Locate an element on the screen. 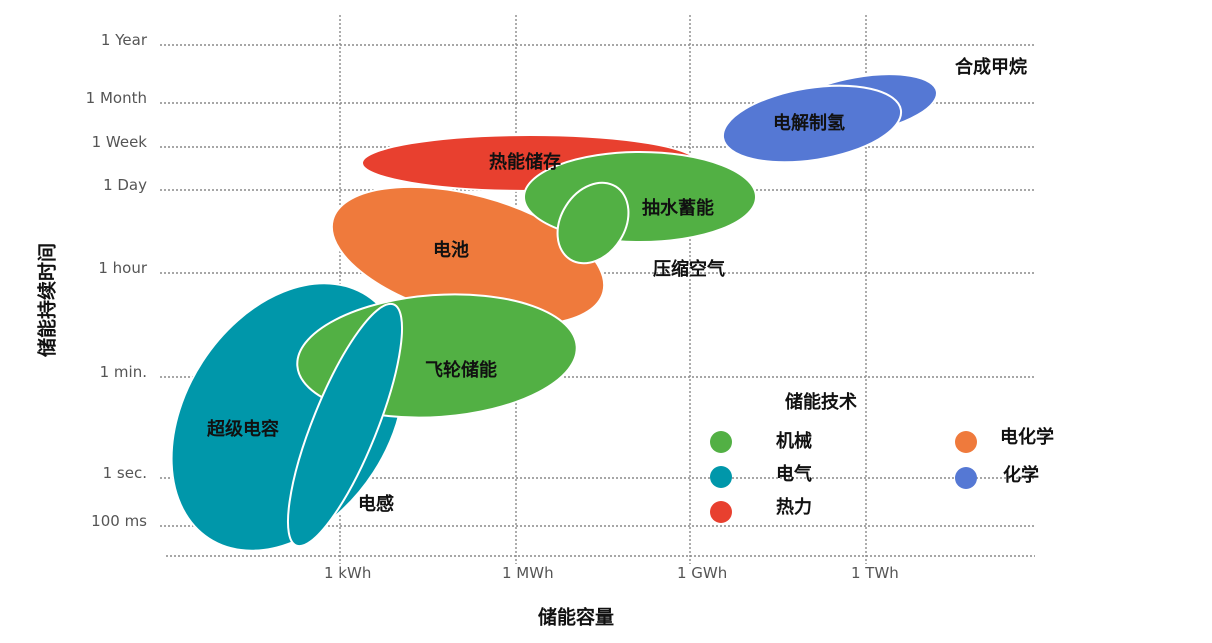 Image resolution: width=1212 pixels, height=643 pixels. technology-label: 超级电容 is located at coordinates (243, 429).